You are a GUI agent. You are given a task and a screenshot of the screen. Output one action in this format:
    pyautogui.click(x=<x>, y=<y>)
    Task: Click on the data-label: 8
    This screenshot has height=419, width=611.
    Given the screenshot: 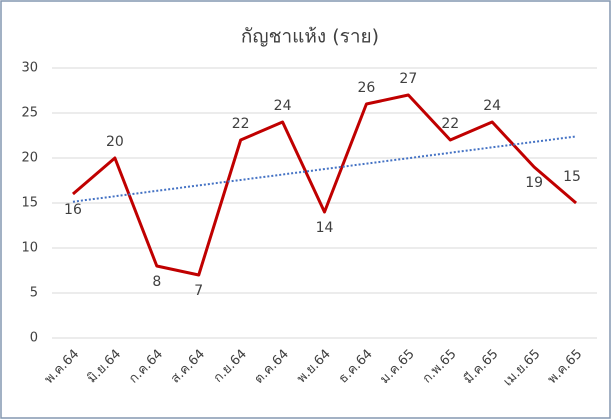 What is the action you would take?
    pyautogui.click(x=156, y=282)
    